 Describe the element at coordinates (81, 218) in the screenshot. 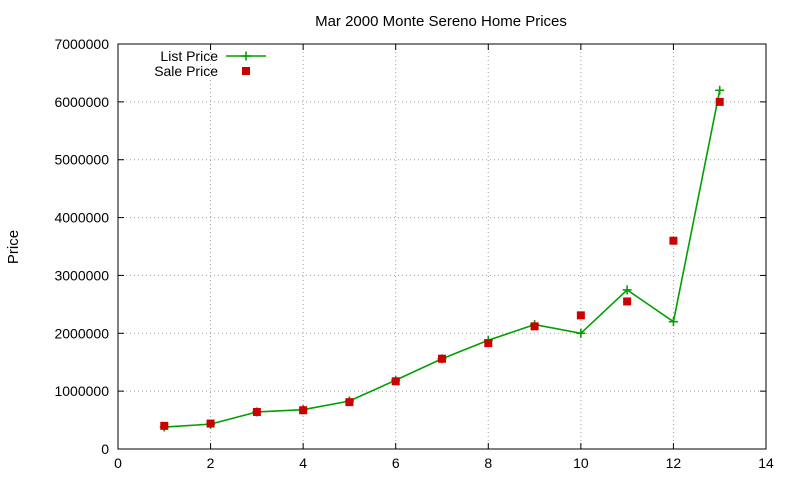

I see `y-tick-label: 4000000` at that location.